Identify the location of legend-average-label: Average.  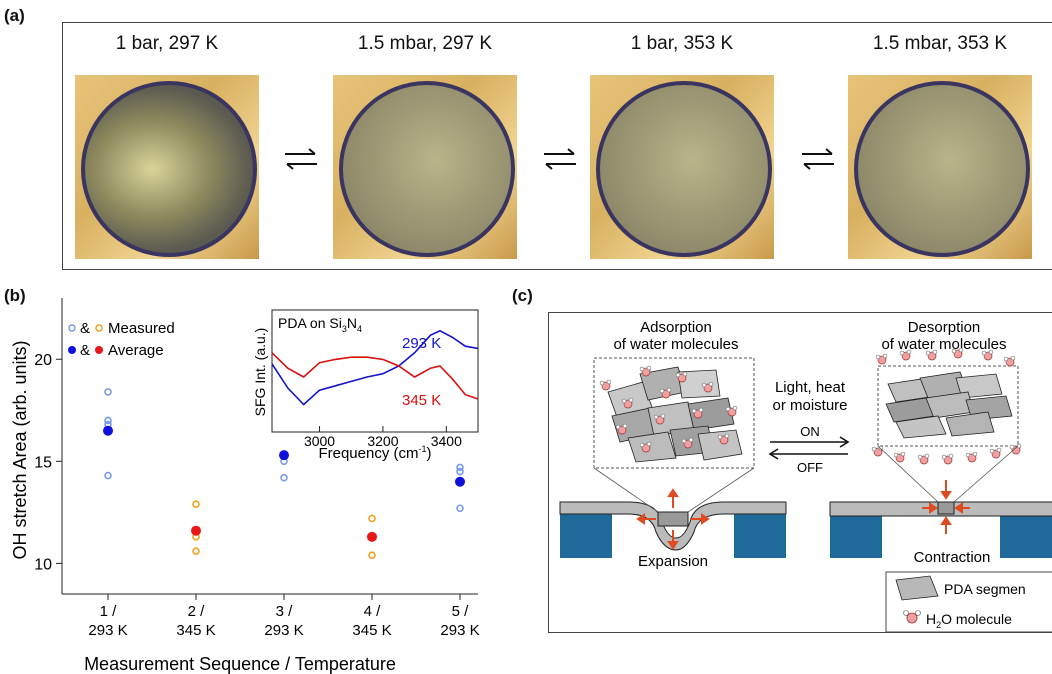
(136, 350).